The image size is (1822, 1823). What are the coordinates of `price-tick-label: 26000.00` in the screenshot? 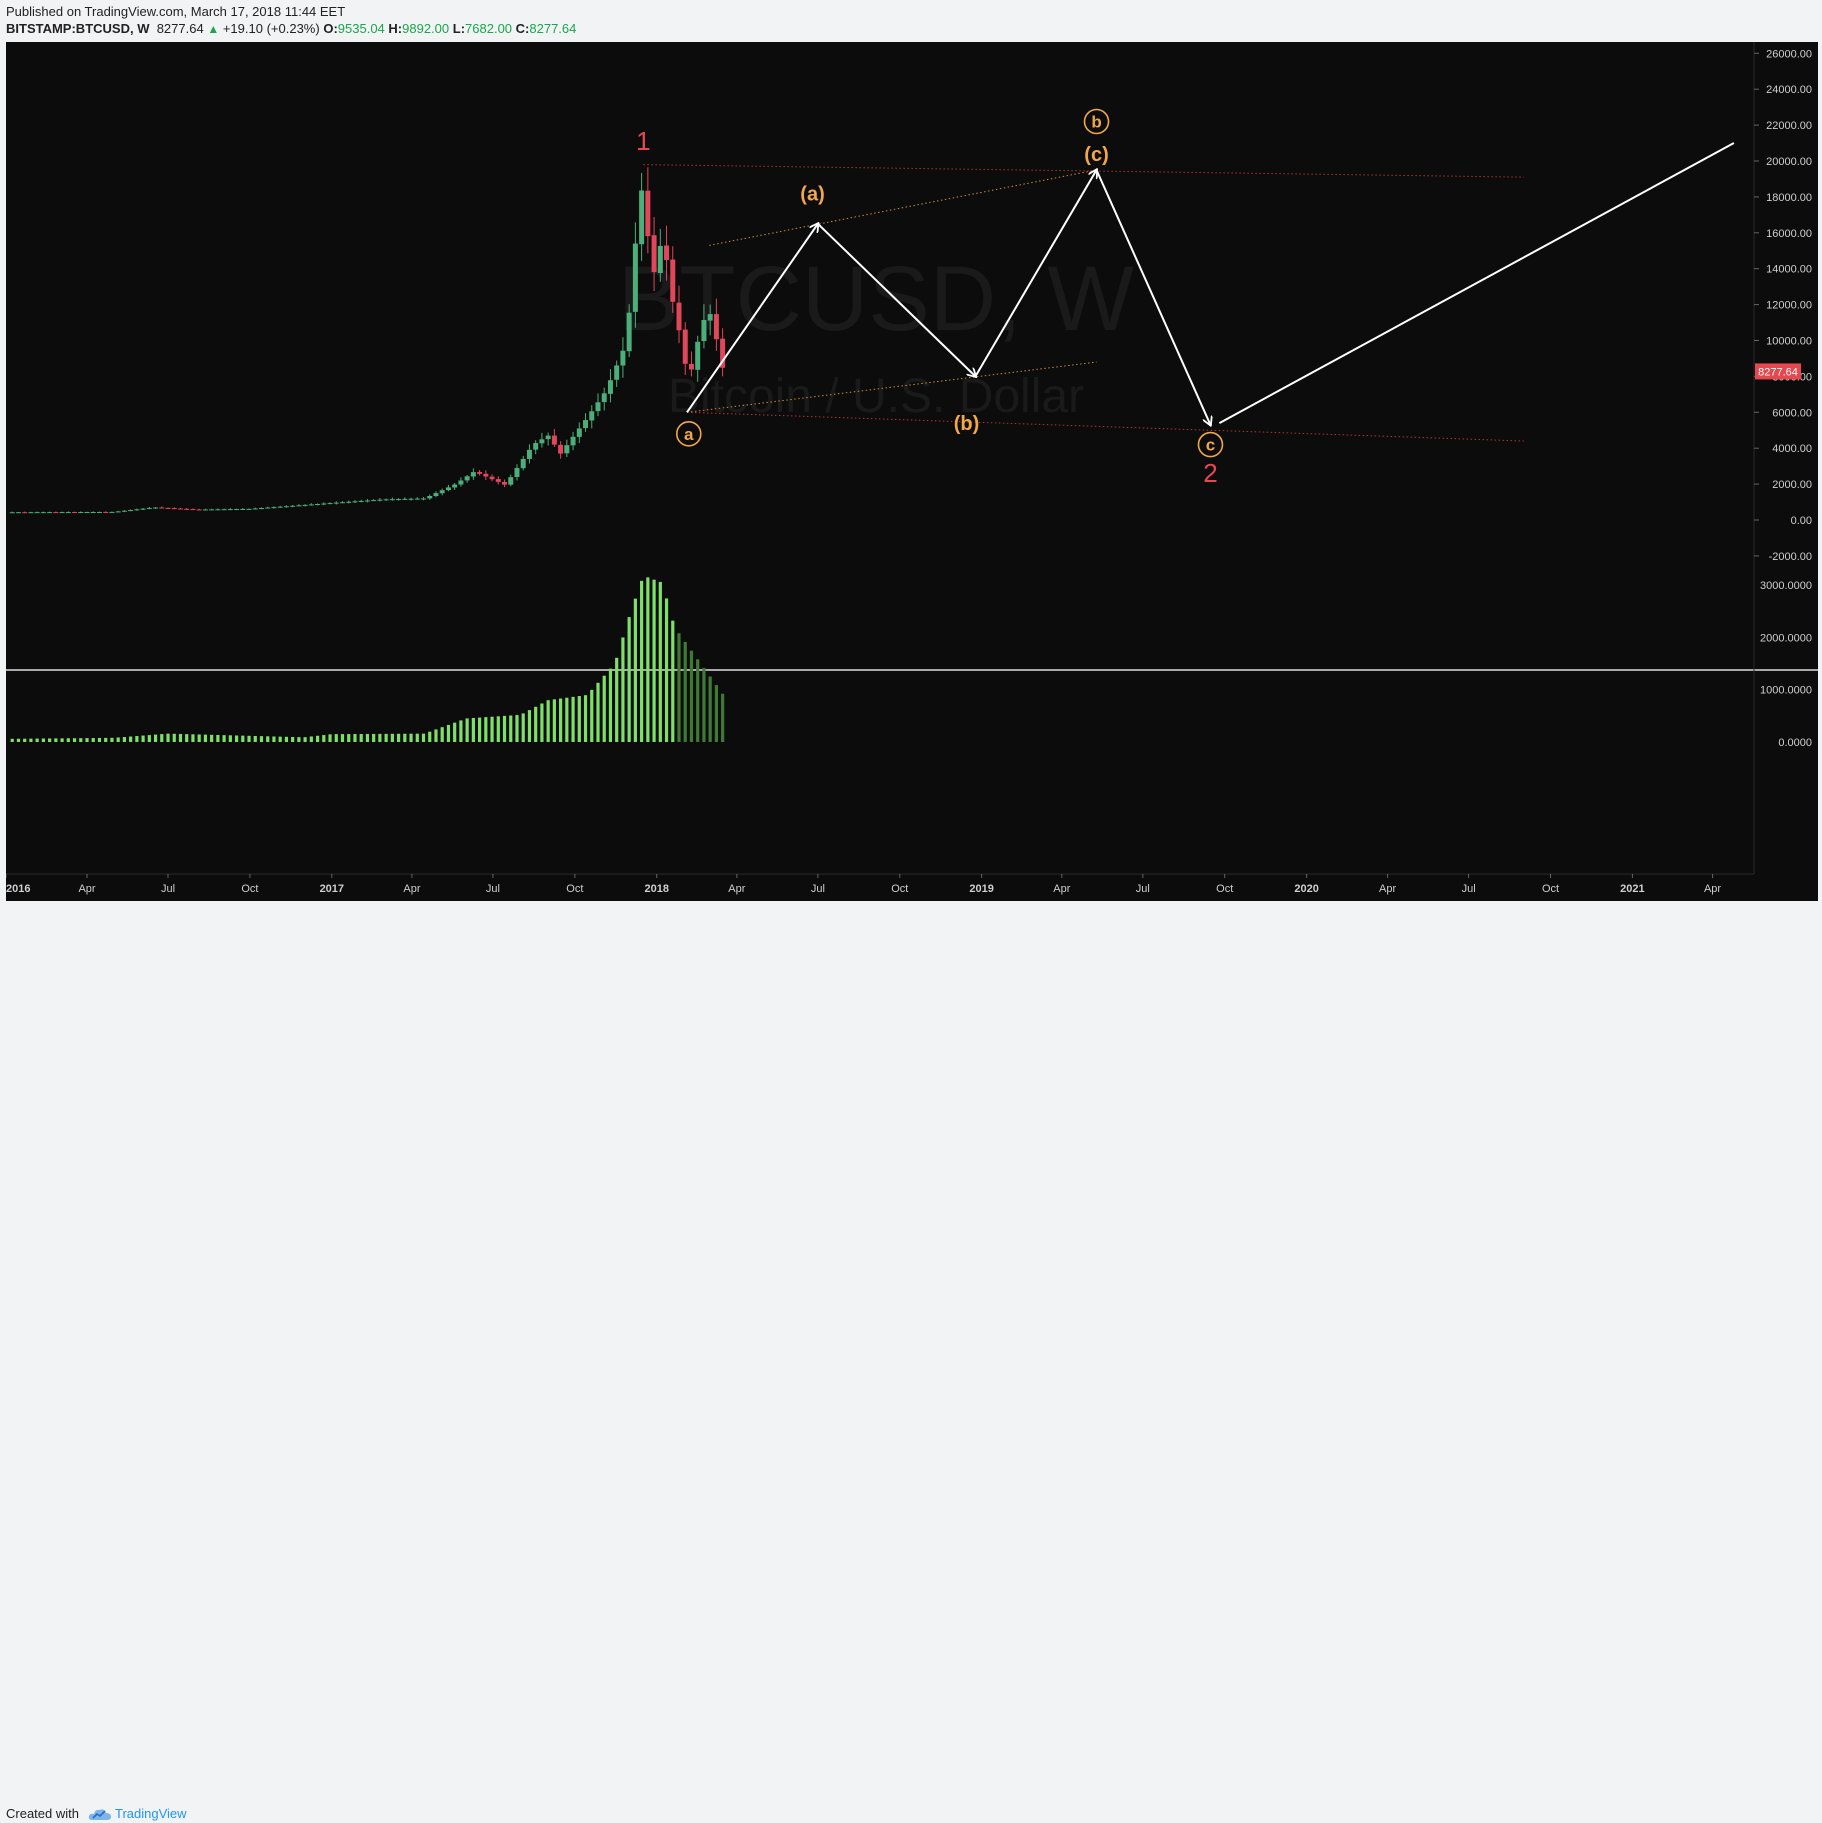 It's located at (1789, 54).